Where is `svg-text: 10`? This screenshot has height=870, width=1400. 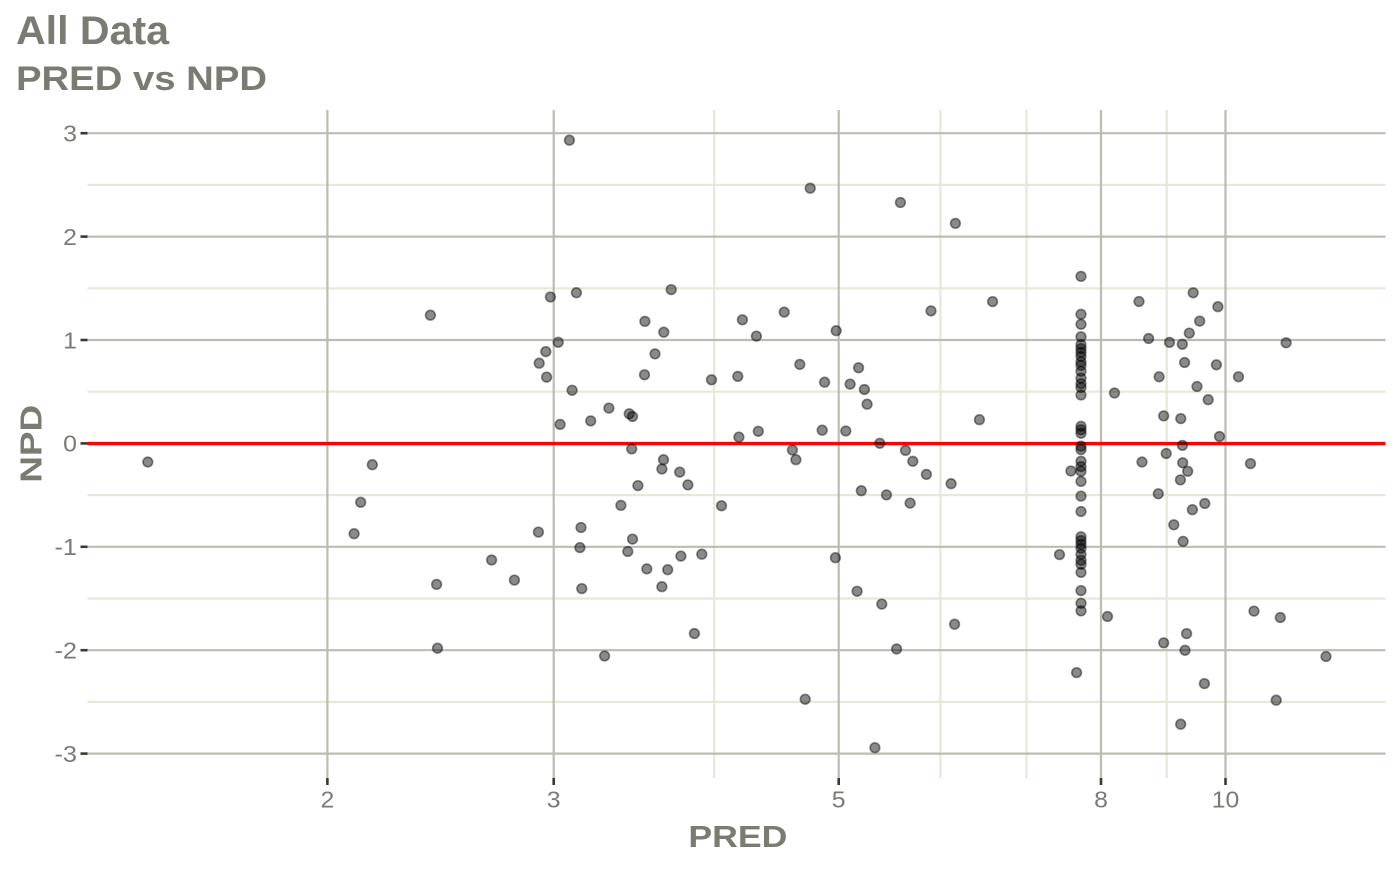
svg-text: 10 is located at coordinates (1226, 800).